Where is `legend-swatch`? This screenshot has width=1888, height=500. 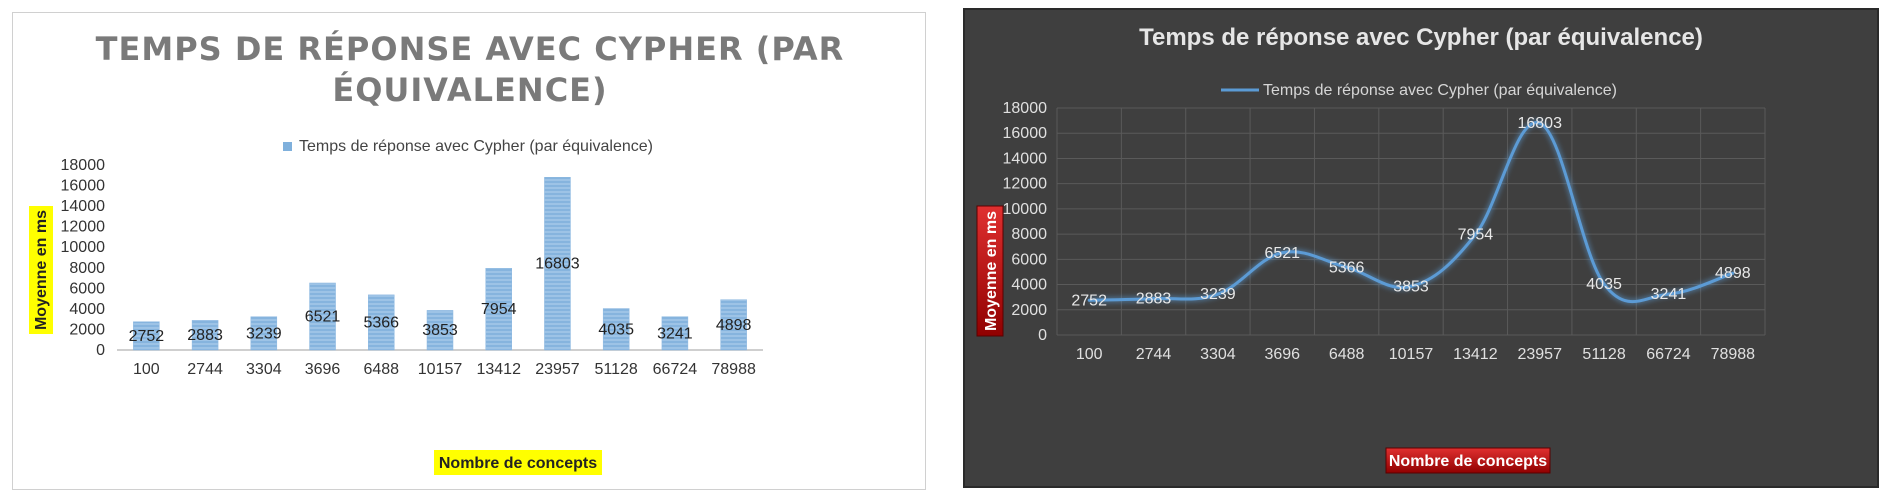 legend-swatch is located at coordinates (287, 146).